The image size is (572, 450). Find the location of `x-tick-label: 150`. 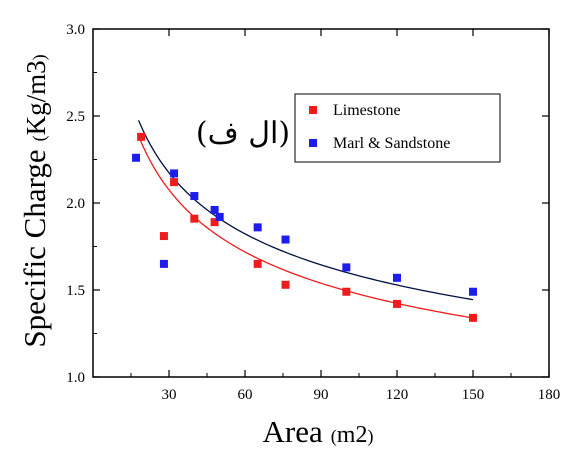

x-tick-label: 150 is located at coordinates (473, 395).